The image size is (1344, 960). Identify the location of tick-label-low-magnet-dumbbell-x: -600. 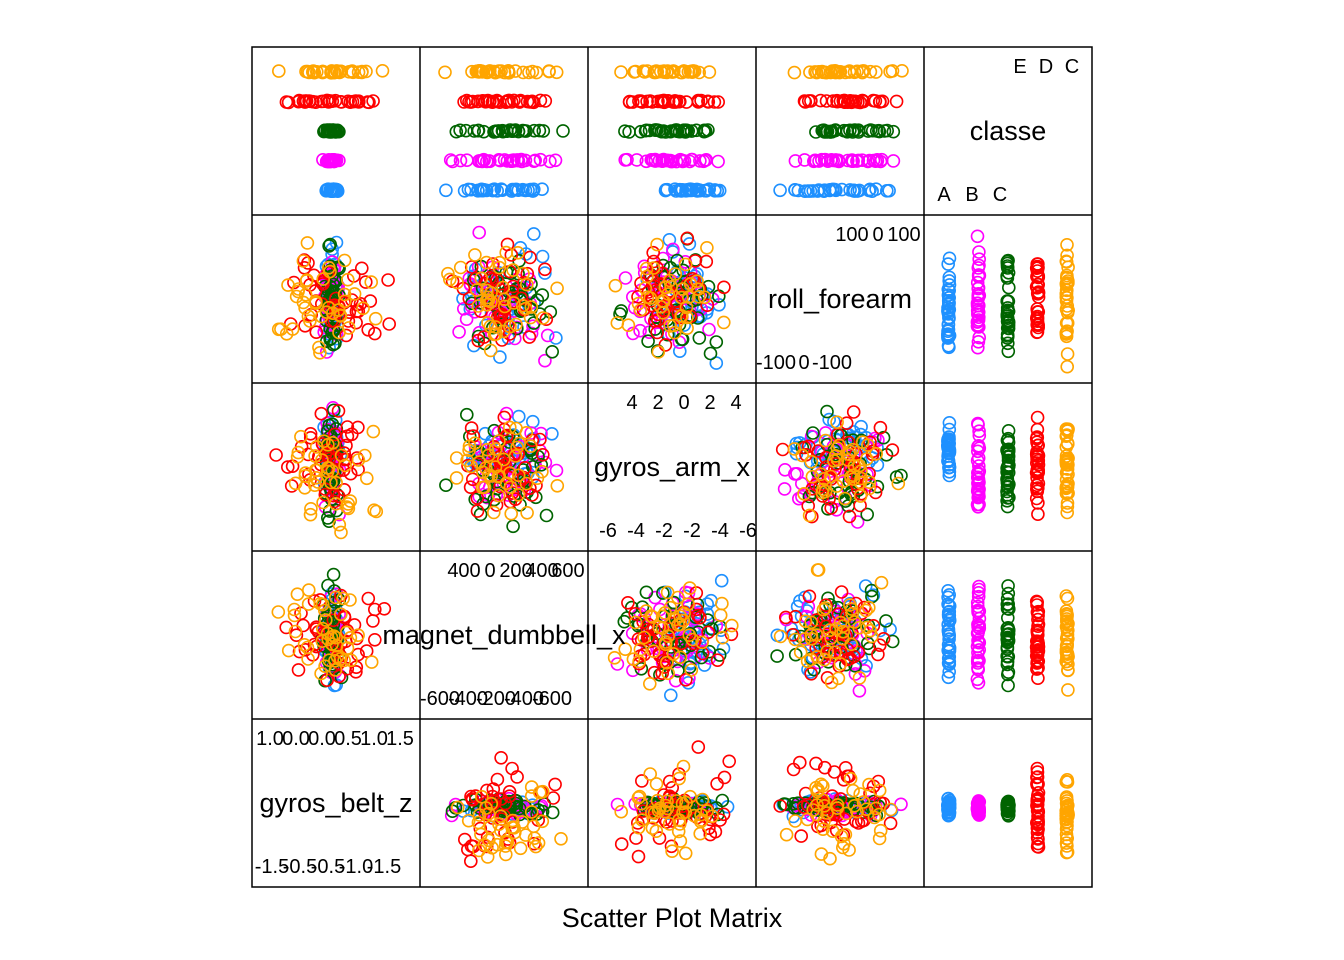
(440, 699).